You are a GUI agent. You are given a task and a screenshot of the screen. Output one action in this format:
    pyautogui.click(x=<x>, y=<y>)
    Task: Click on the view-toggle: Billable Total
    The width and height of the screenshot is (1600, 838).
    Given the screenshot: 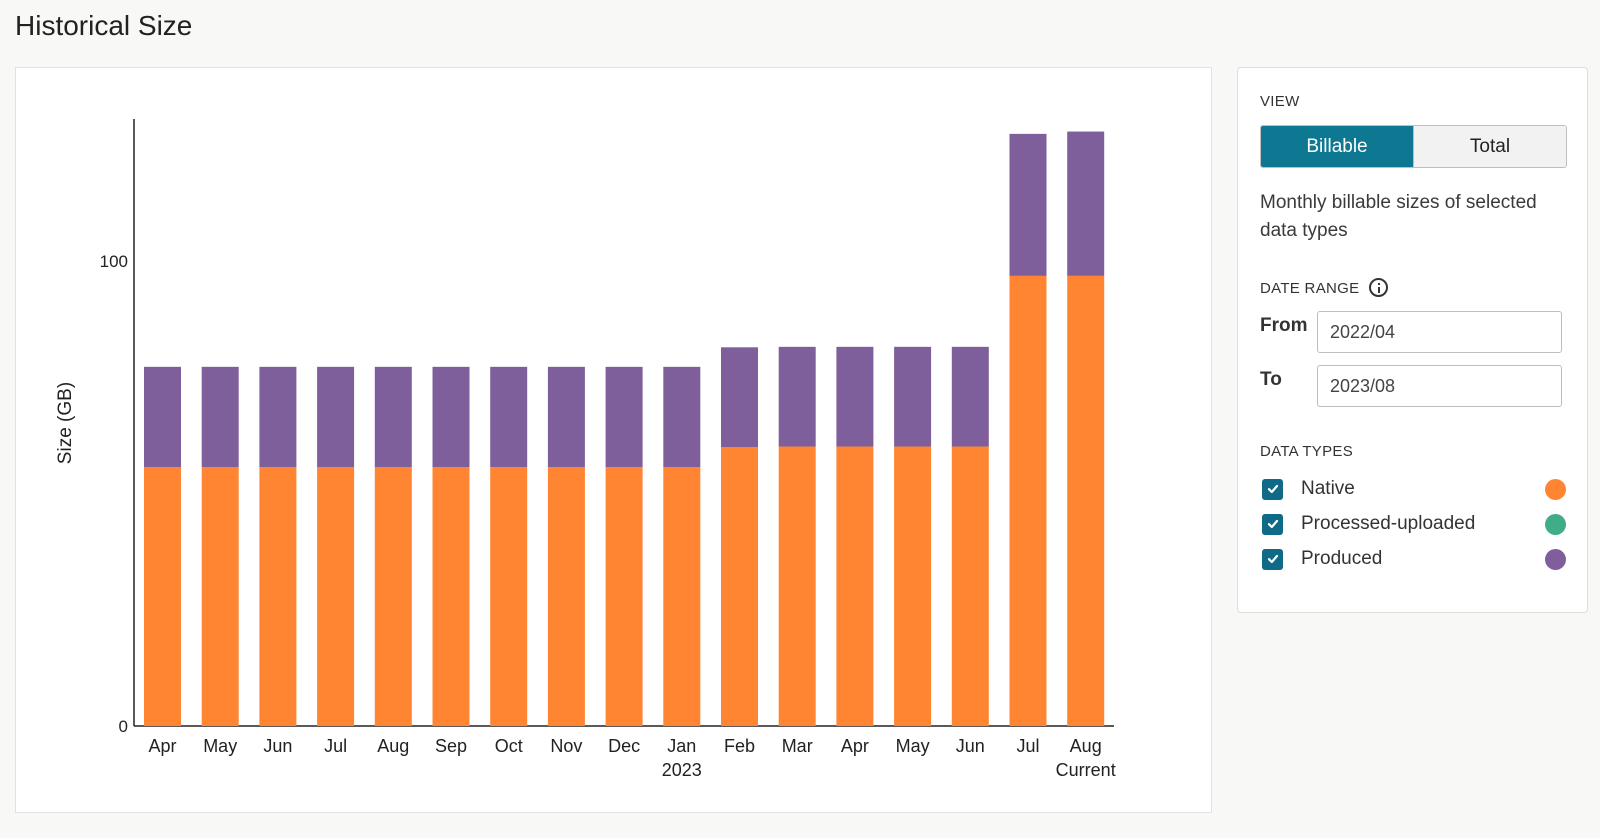 What is the action you would take?
    pyautogui.click(x=1413, y=146)
    